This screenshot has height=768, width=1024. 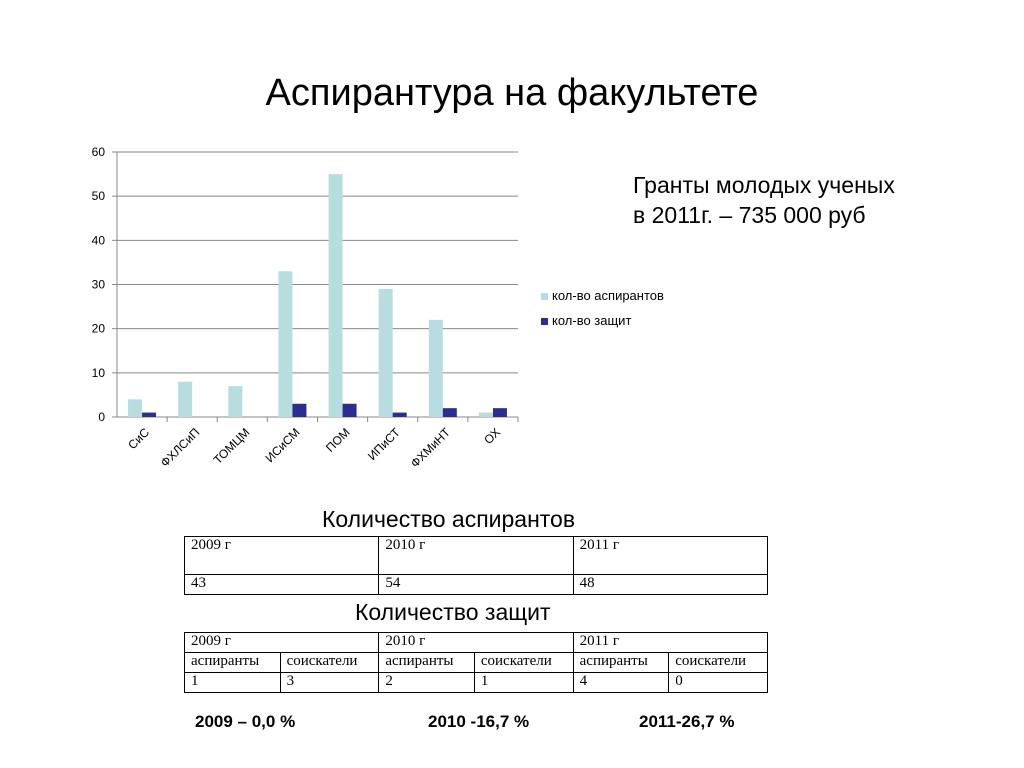 What do you see at coordinates (608, 295) in the screenshot?
I see `legend-label: кол-во аспирантов` at bounding box center [608, 295].